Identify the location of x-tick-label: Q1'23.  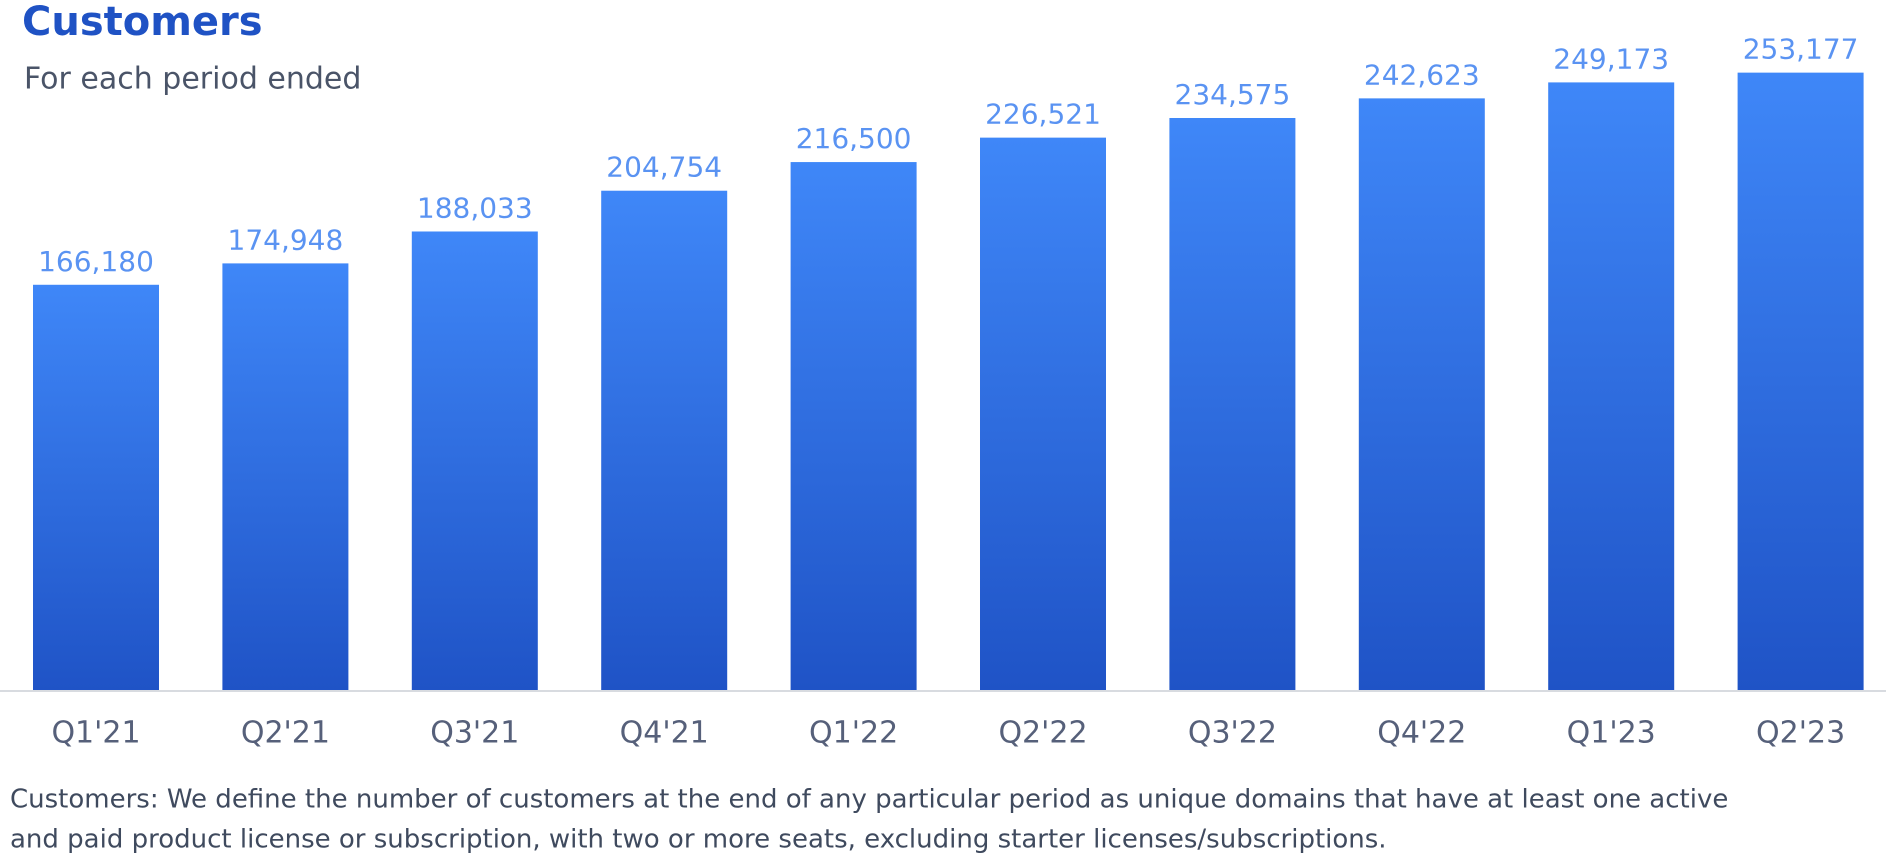
(1611, 733).